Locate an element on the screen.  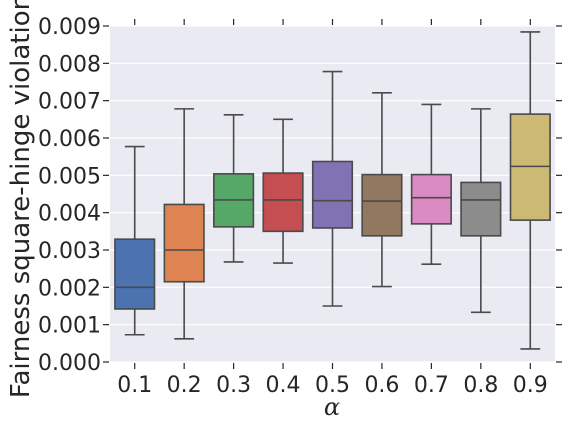
y-tick-label: 0.000 is located at coordinates (69, 363).